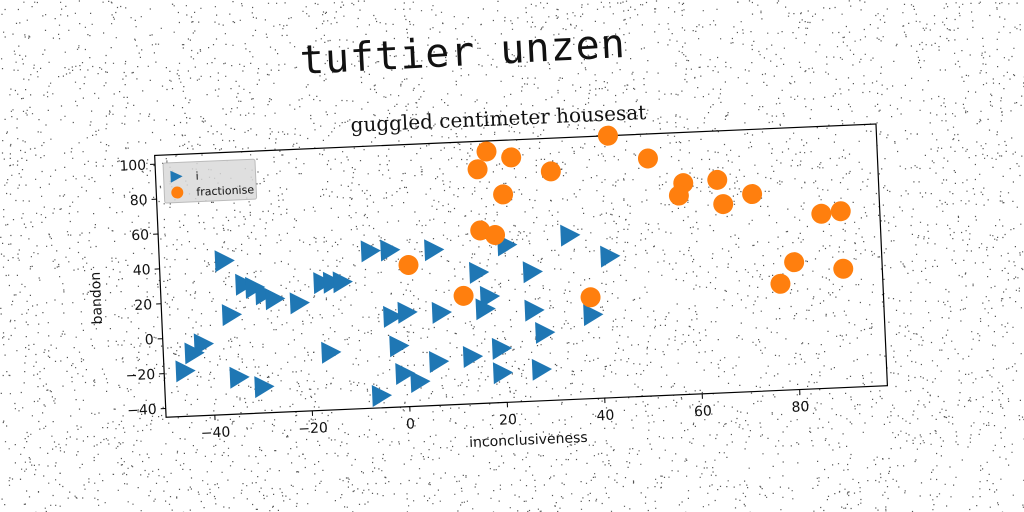 This screenshot has height=512, width=1024. I want to click on legend-marker-triangle, so click(176, 176).